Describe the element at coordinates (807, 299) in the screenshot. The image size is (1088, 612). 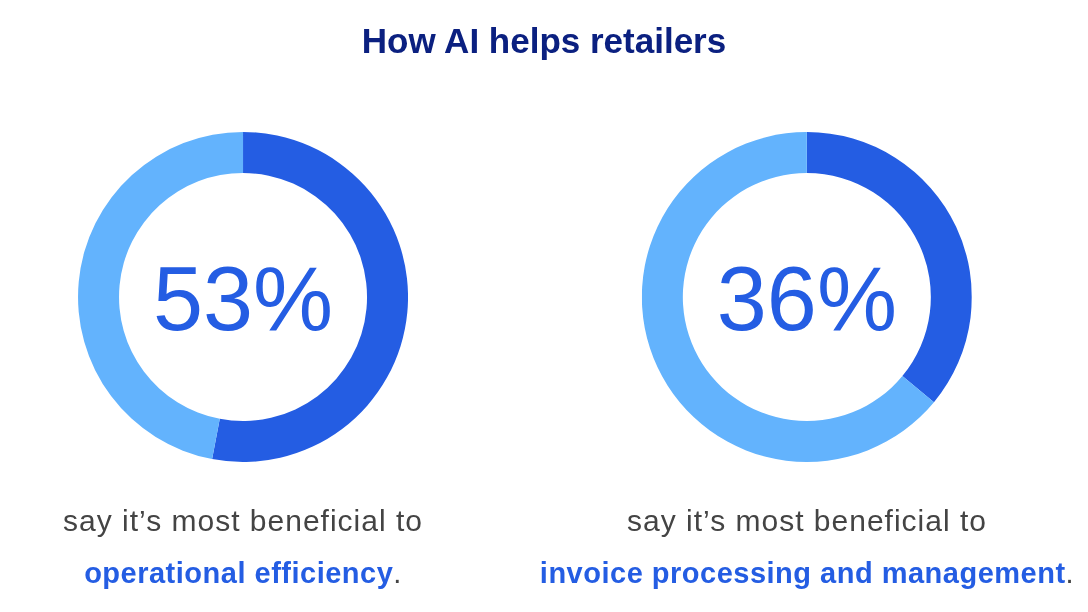
I see `text: 36%` at that location.